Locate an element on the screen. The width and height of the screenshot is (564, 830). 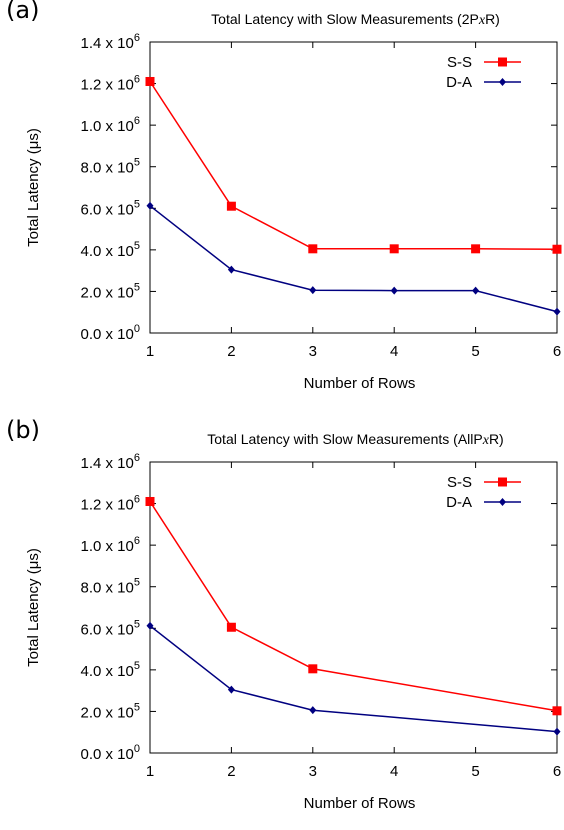
series-line-s-s is located at coordinates (353, 165).